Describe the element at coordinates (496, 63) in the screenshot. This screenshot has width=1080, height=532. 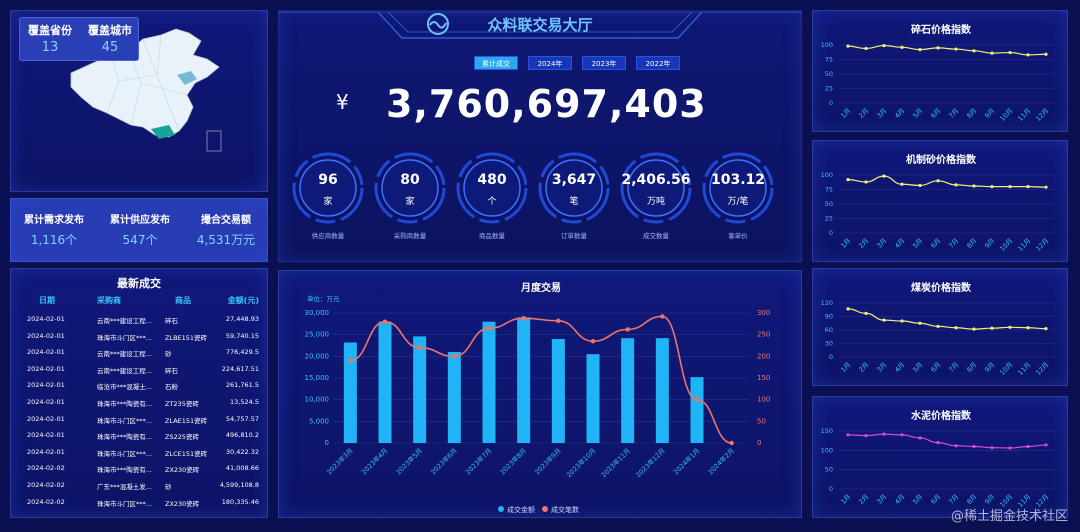
I see `tab-cumulative: 累计成交` at that location.